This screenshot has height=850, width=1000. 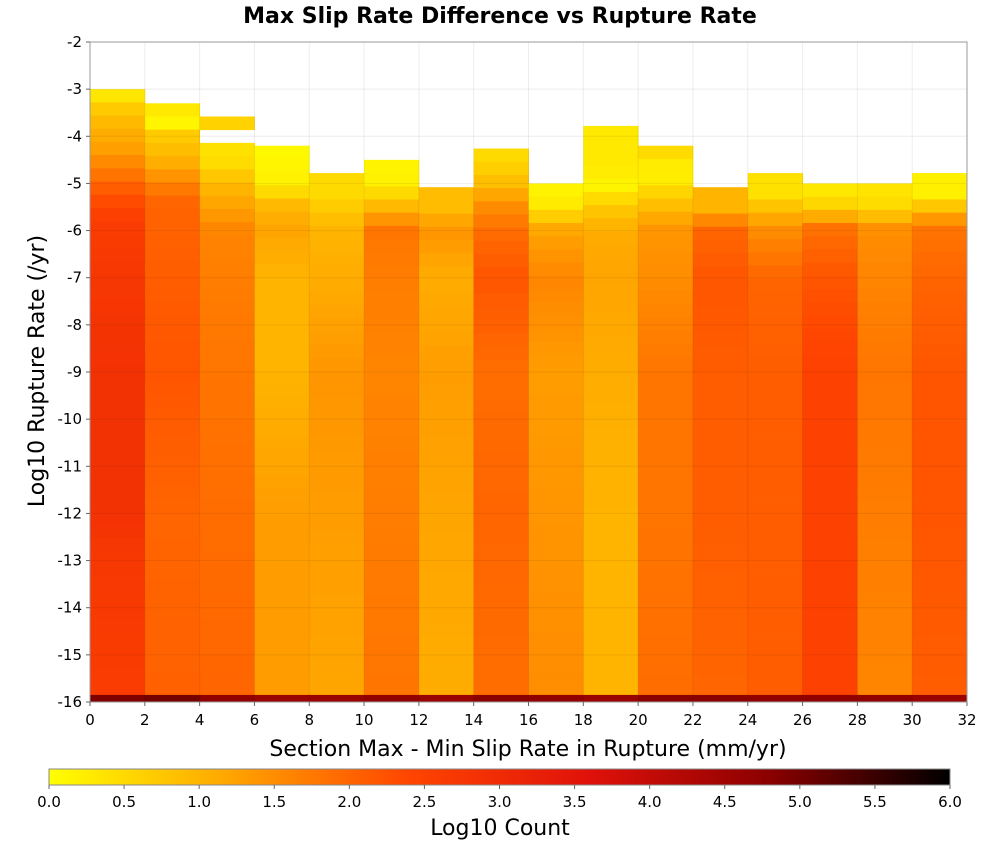 What do you see at coordinates (500, 828) in the screenshot?
I see `colorbar-label: Log10 Count` at bounding box center [500, 828].